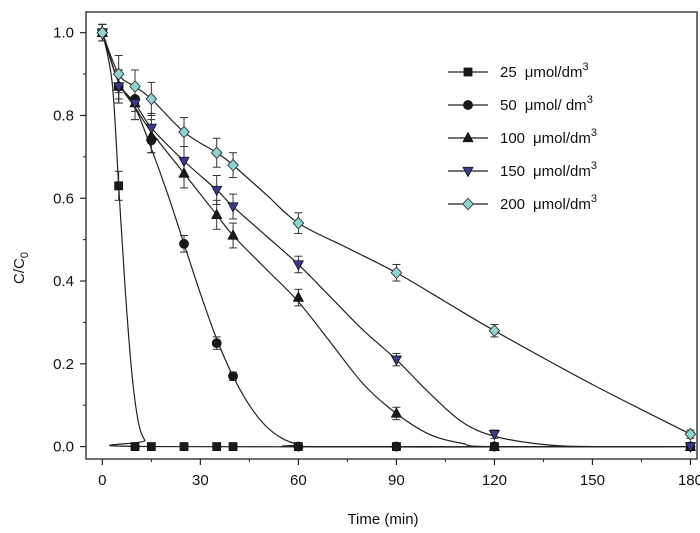 The height and width of the screenshot is (533, 700). I want to click on legend-label-25: 25 μmol/dm3, so click(544, 71).